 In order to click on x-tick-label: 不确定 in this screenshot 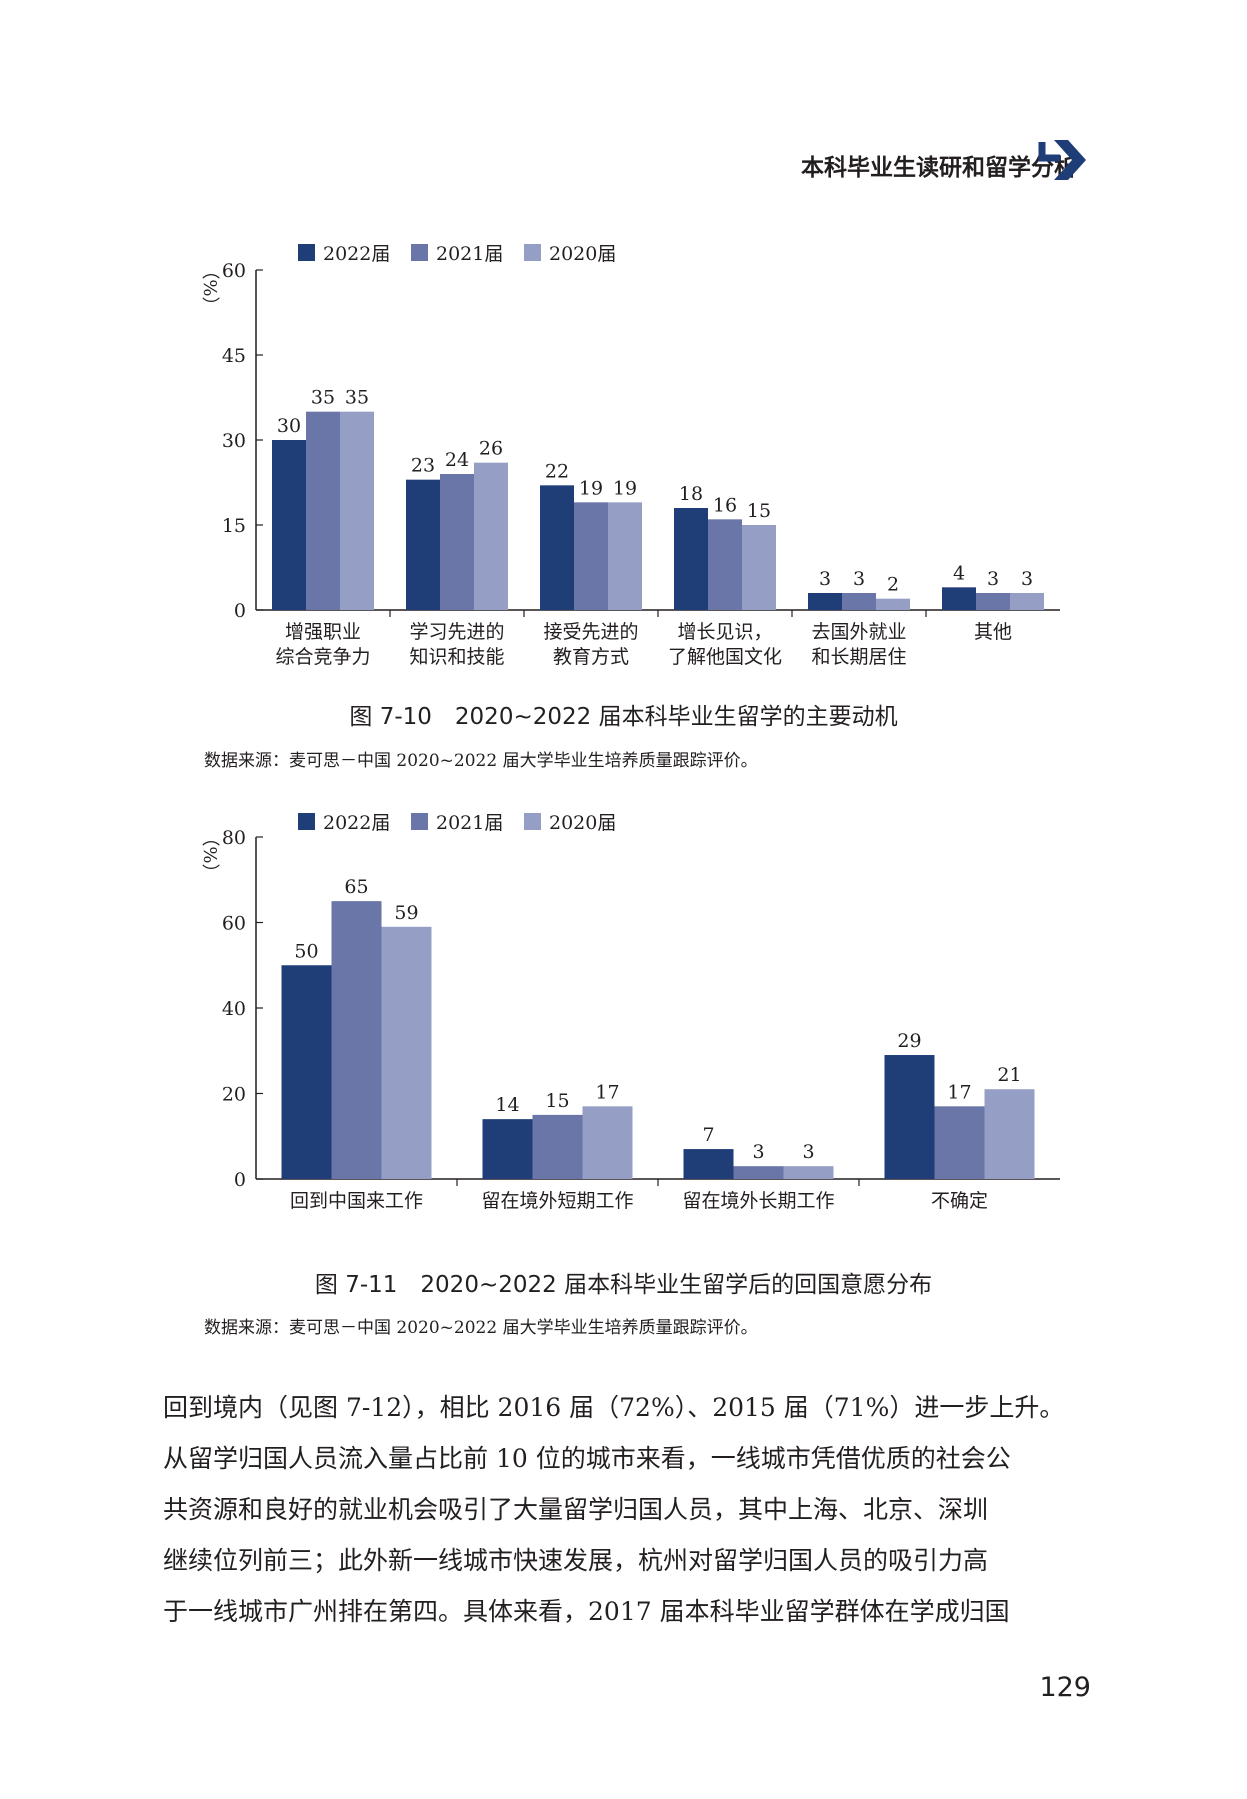, I will do `click(959, 1201)`.